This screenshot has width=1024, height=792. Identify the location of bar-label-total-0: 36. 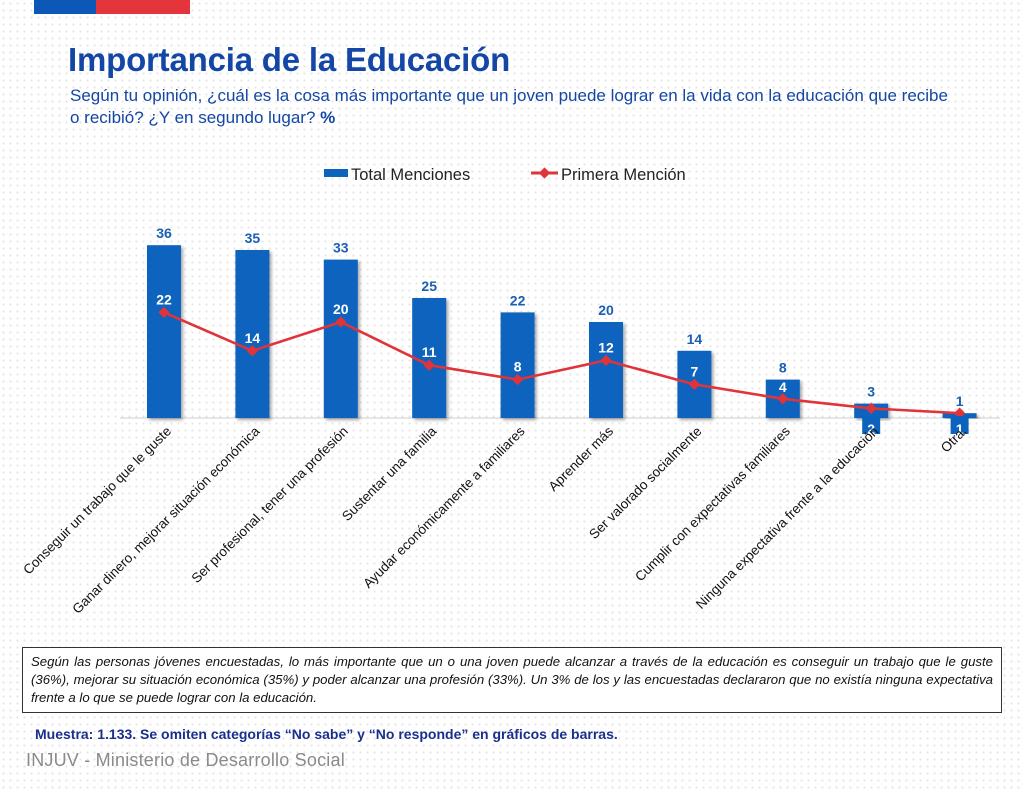
(164, 233).